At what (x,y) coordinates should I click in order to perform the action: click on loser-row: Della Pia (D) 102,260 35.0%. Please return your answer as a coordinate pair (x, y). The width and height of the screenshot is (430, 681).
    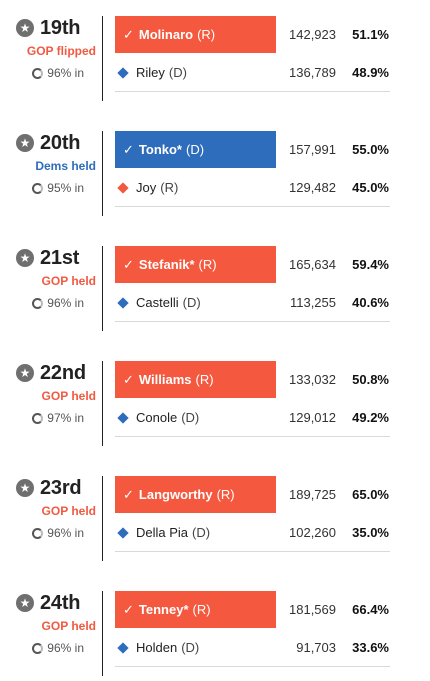
    Looking at the image, I should click on (252, 533).